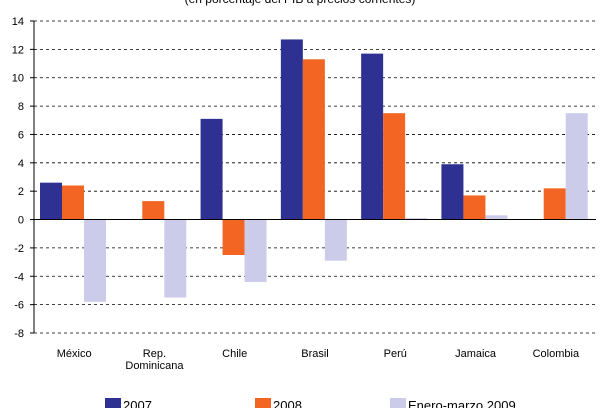 This screenshot has width=600, height=408. What do you see at coordinates (476, 354) in the screenshot?
I see `category-label: Jamaica` at bounding box center [476, 354].